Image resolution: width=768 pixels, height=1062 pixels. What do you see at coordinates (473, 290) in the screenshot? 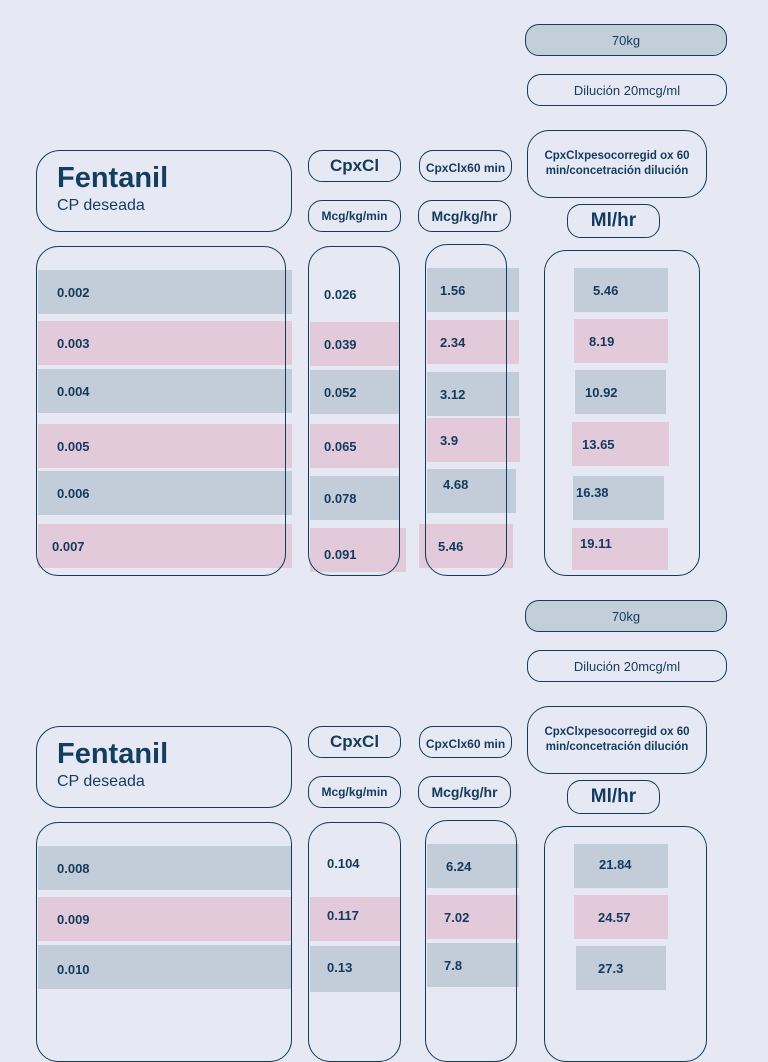
I see `mcghr-value: 1.56` at bounding box center [473, 290].